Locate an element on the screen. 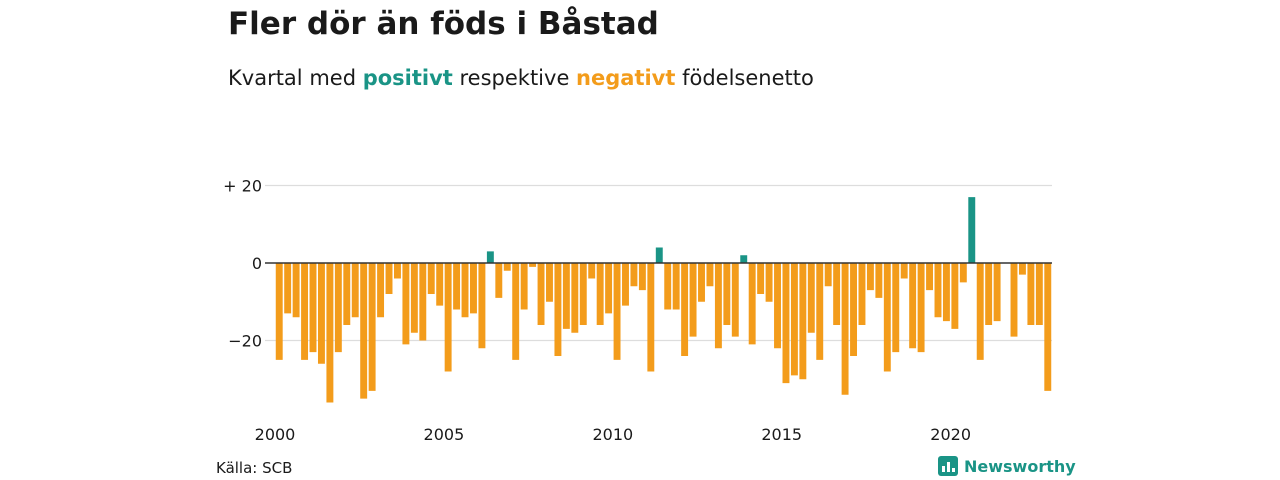  source-note: Källa: SCB is located at coordinates (254, 468).